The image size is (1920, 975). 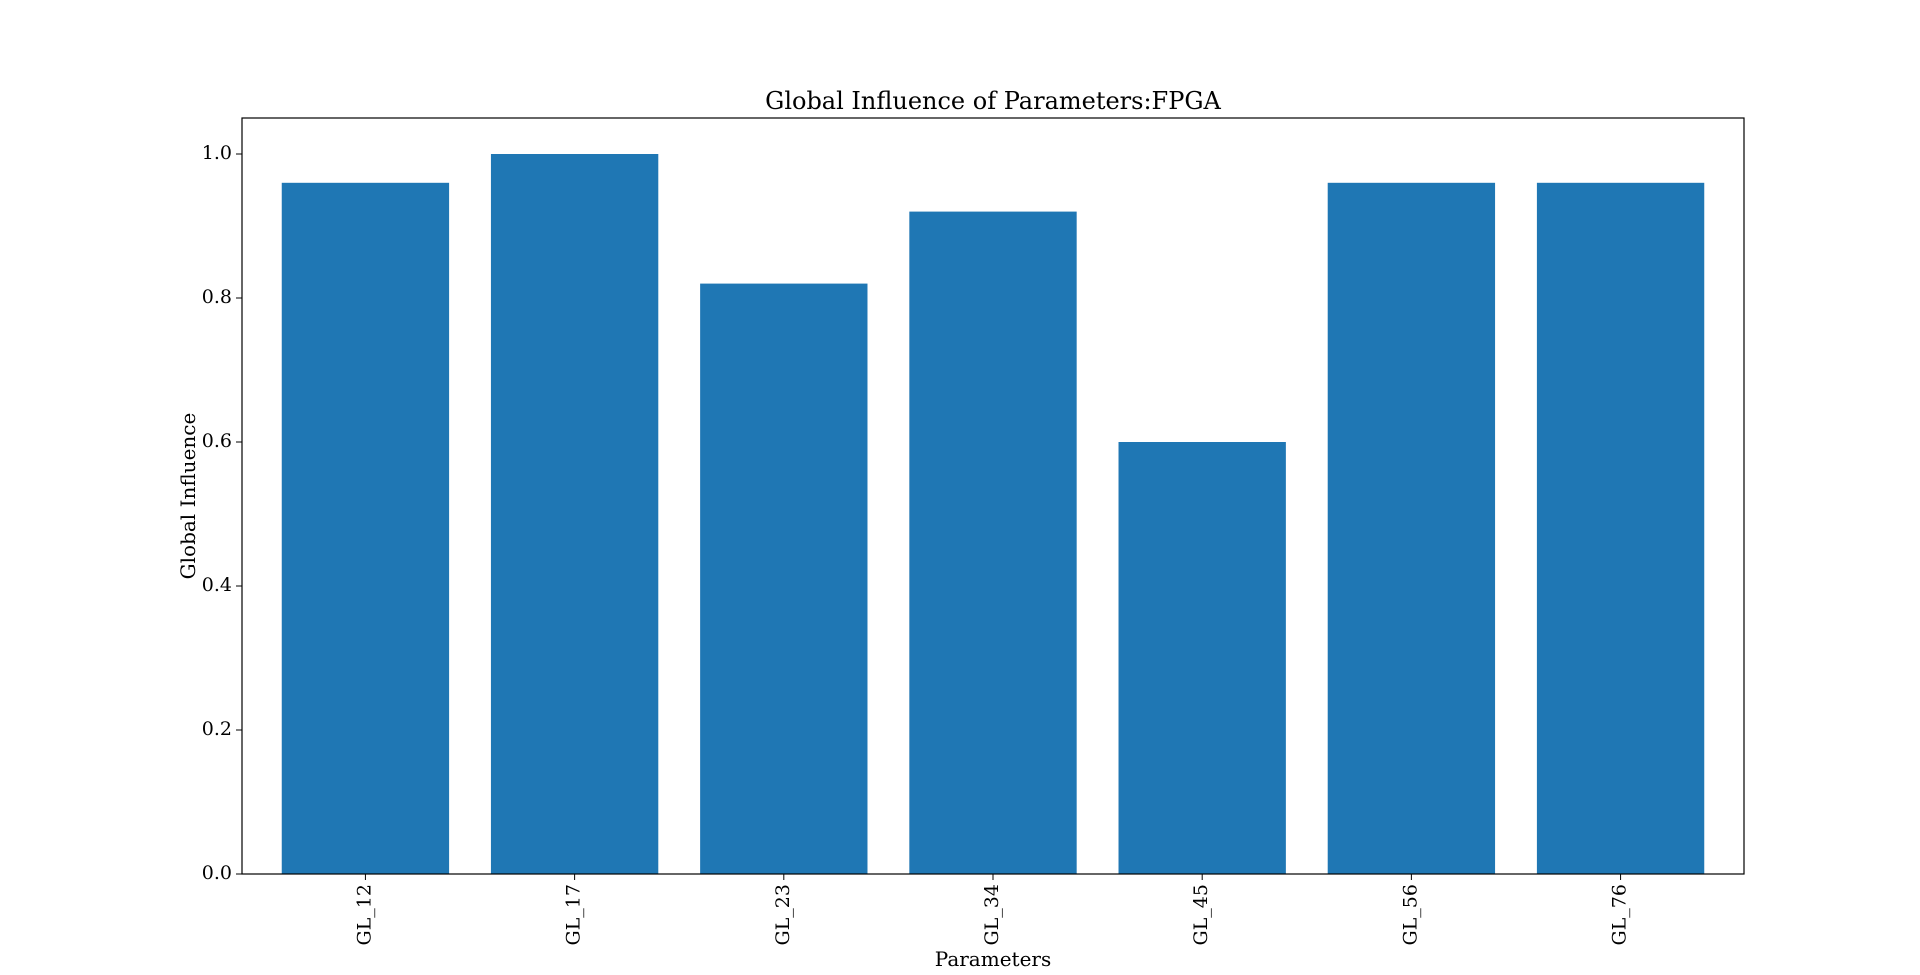 What do you see at coordinates (993, 959) in the screenshot?
I see `x-axis-label: Parameters` at bounding box center [993, 959].